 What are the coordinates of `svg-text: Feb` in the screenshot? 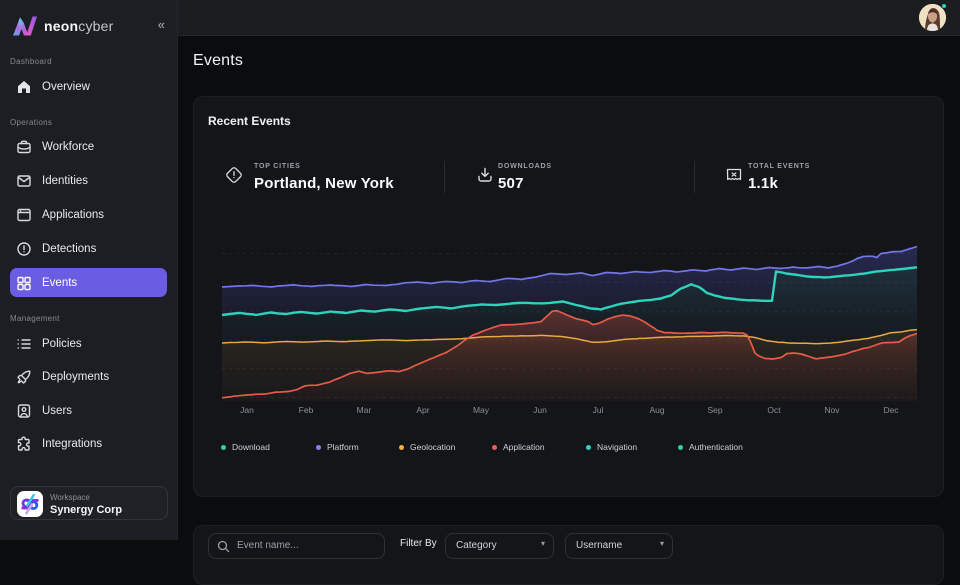 It's located at (306, 410).